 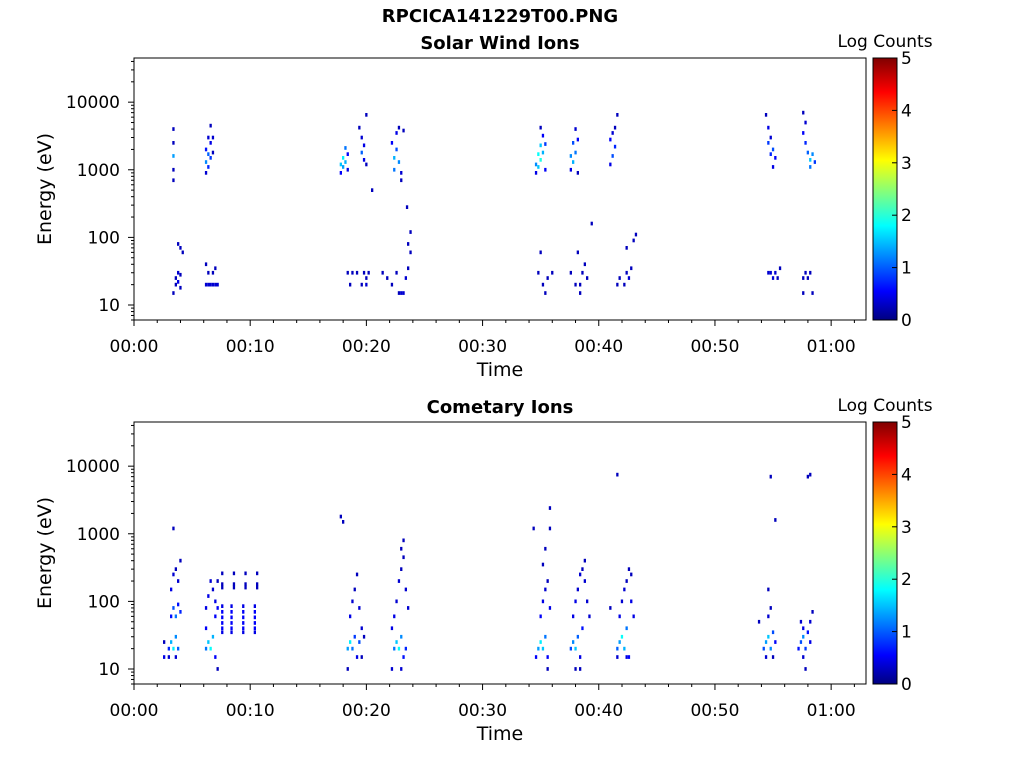 I want to click on x-tick-label: 00:50, so click(x=714, y=711).